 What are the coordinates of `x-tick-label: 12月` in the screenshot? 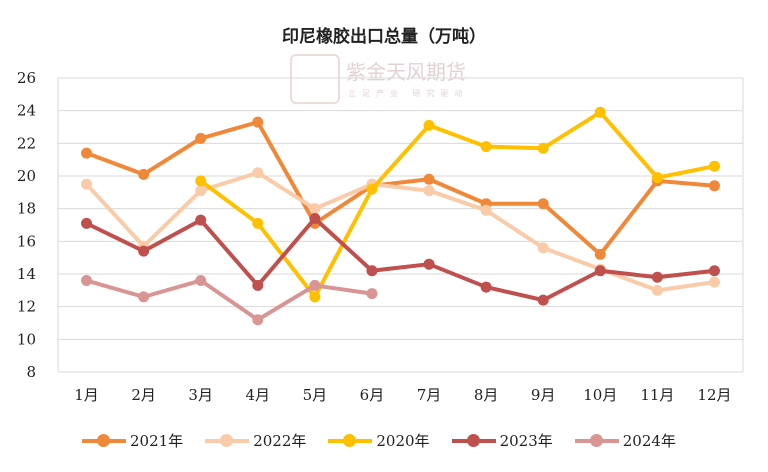 It's located at (714, 395).